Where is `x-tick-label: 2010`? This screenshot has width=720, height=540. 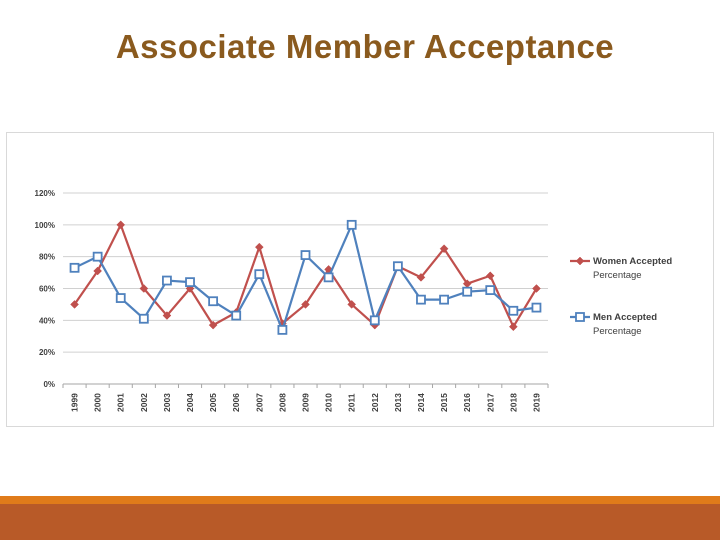 x-tick-label: 2010 is located at coordinates (329, 402).